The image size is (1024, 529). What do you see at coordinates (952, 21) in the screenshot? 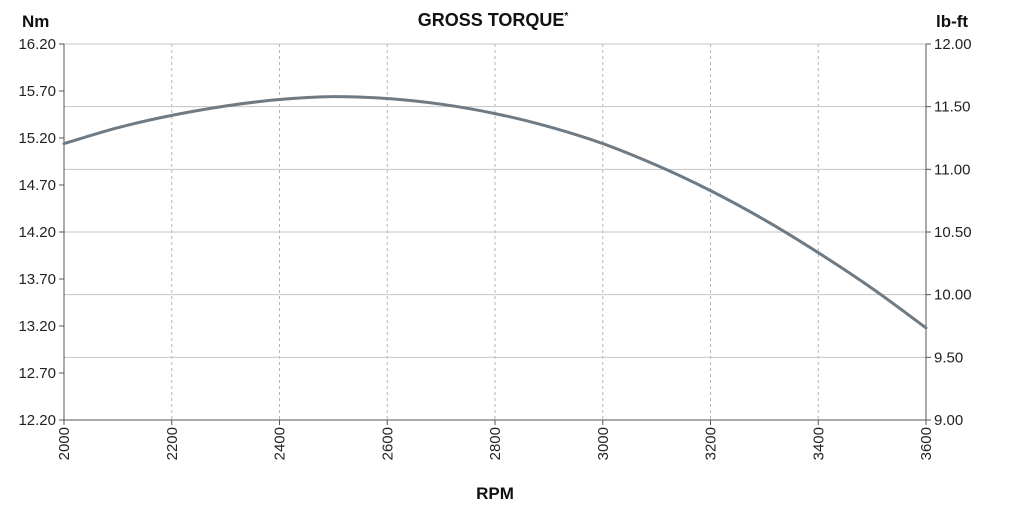
I see `y-axis-label-right: lb-ft` at bounding box center [952, 21].